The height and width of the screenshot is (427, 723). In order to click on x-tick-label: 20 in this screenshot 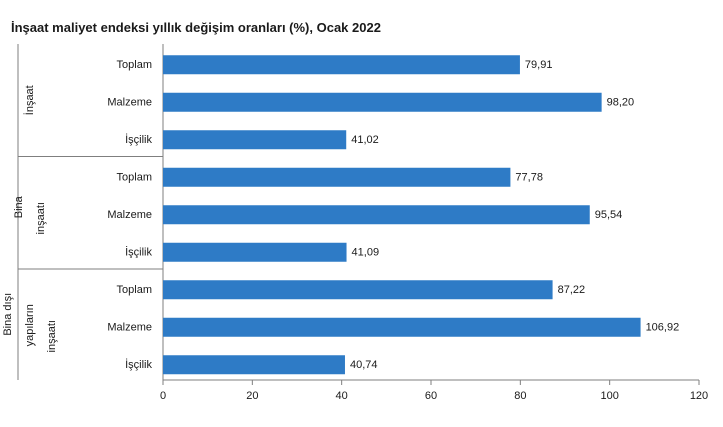, I will do `click(252, 396)`.